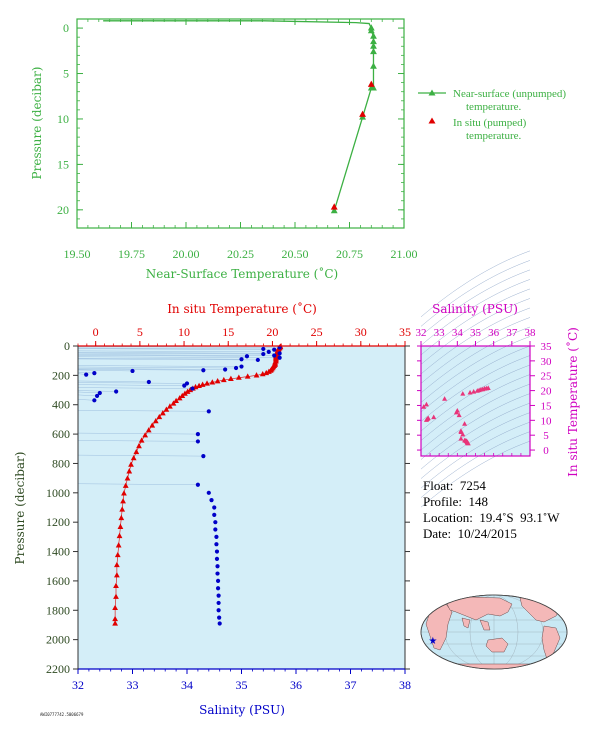  Describe the element at coordinates (20, 508) in the screenshot. I see `profile-y-label: Pressure (decibar)` at that location.